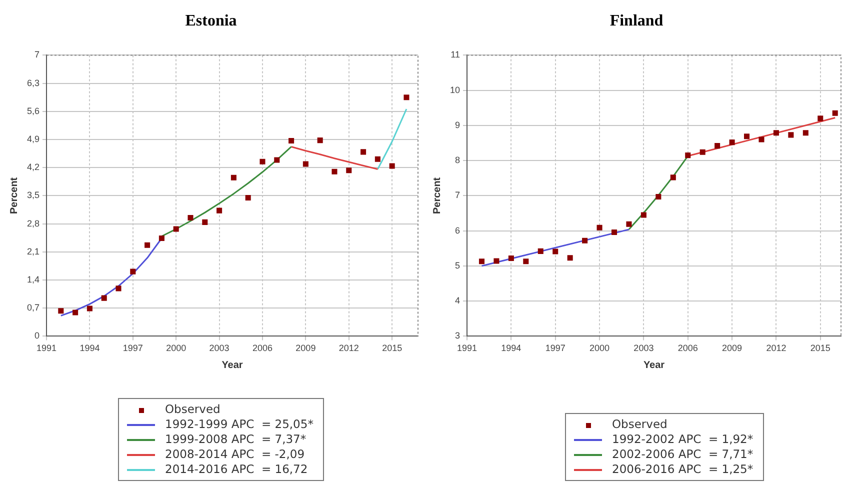 The image size is (846, 495). I want to click on legend-label: 2002-2006 APC = 7,71*, so click(683, 454).